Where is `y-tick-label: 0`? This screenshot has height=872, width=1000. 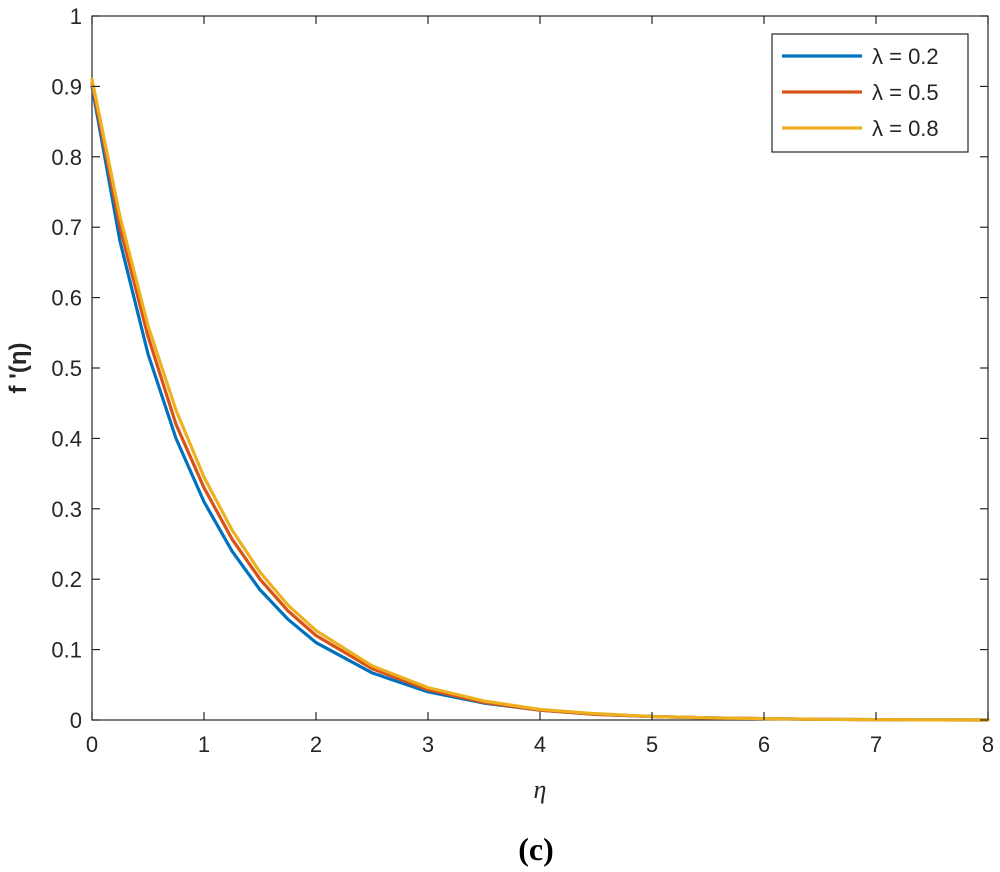 y-tick-label: 0 is located at coordinates (76, 720).